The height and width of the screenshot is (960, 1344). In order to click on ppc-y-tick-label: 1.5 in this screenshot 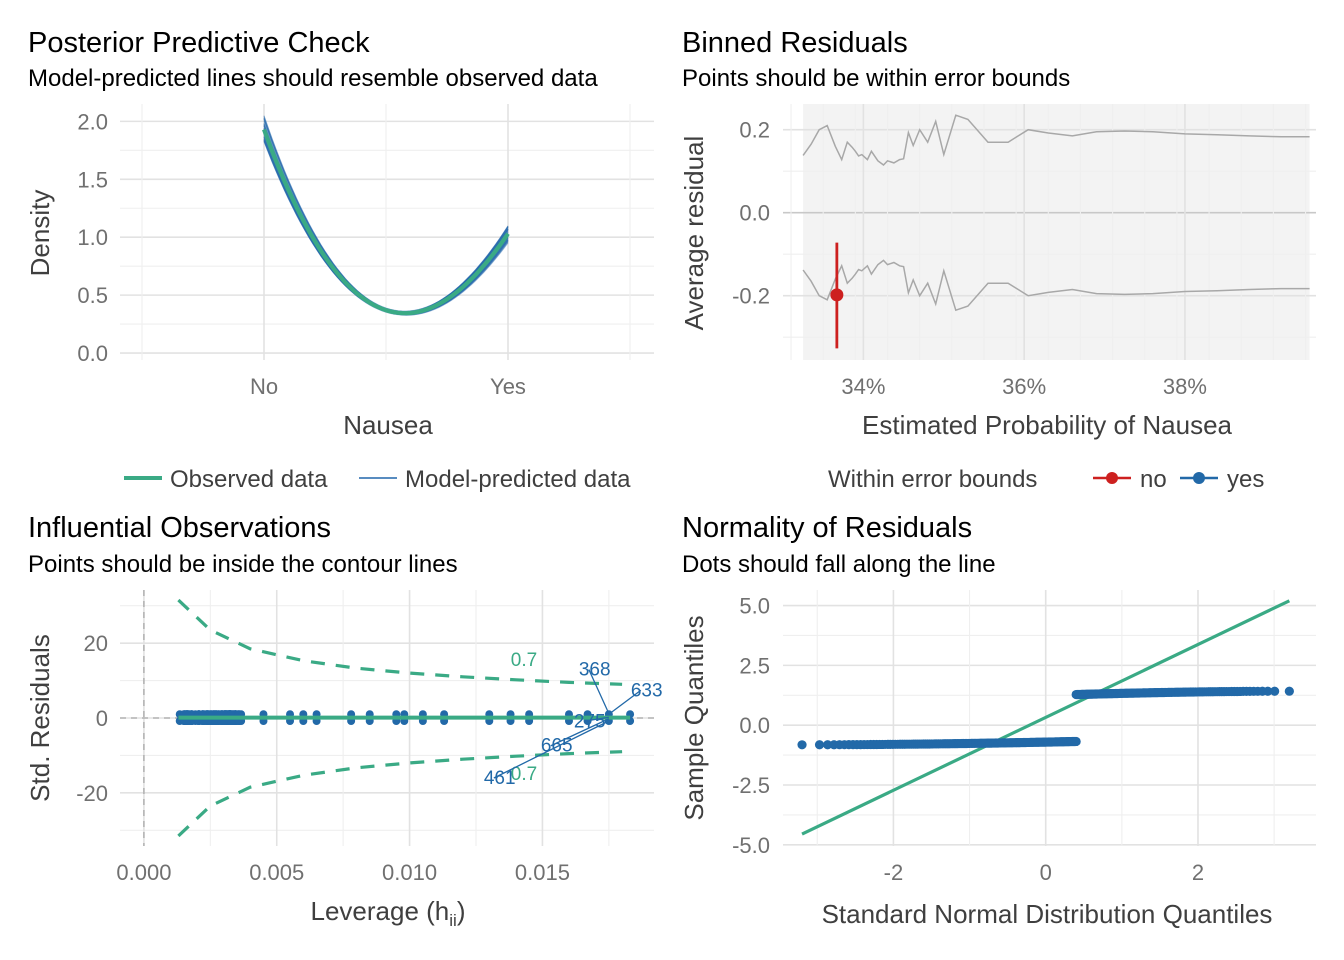, I will do `click(92, 179)`.